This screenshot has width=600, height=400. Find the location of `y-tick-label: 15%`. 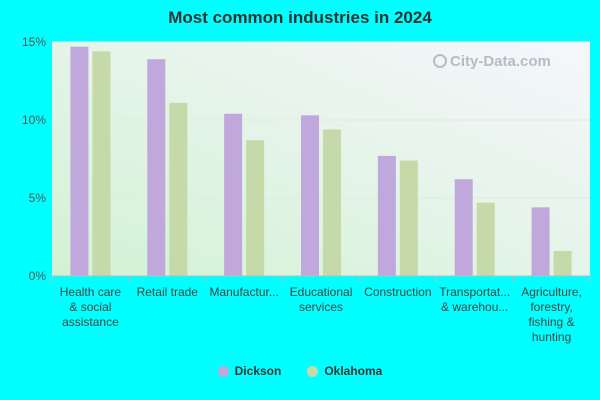

y-tick-label: 15% is located at coordinates (34, 42).